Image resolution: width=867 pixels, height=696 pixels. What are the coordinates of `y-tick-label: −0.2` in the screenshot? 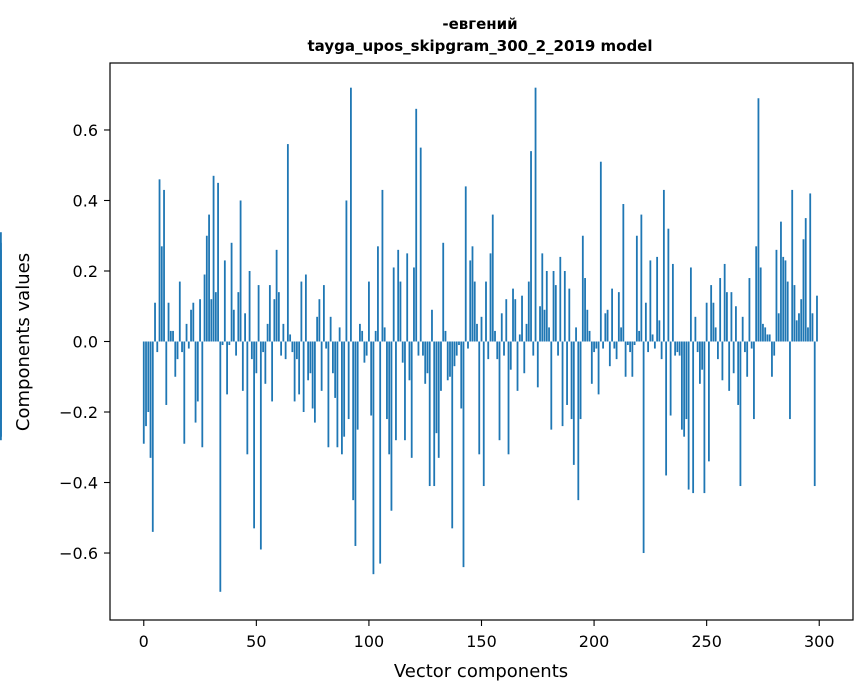 It's located at (78, 412).